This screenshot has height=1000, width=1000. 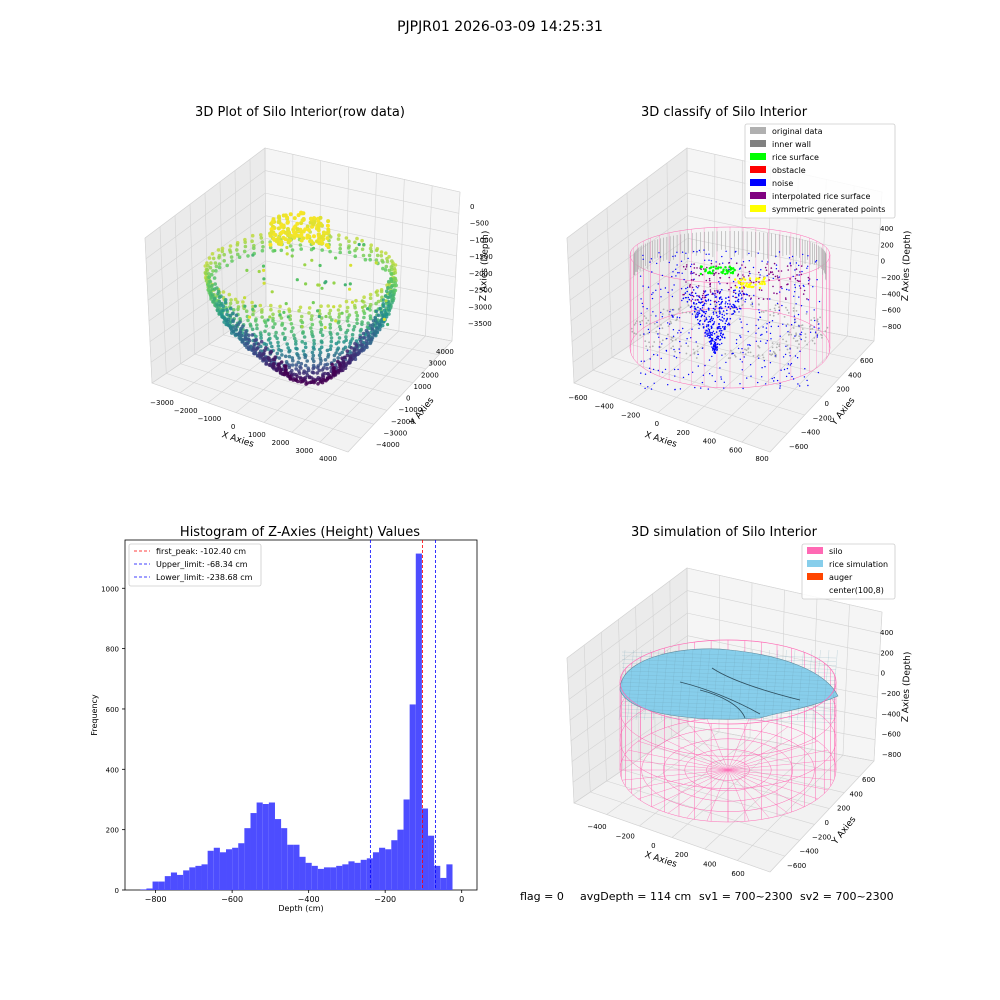 What do you see at coordinates (542, 896) in the screenshot?
I see `flag-value: flag = 0` at bounding box center [542, 896].